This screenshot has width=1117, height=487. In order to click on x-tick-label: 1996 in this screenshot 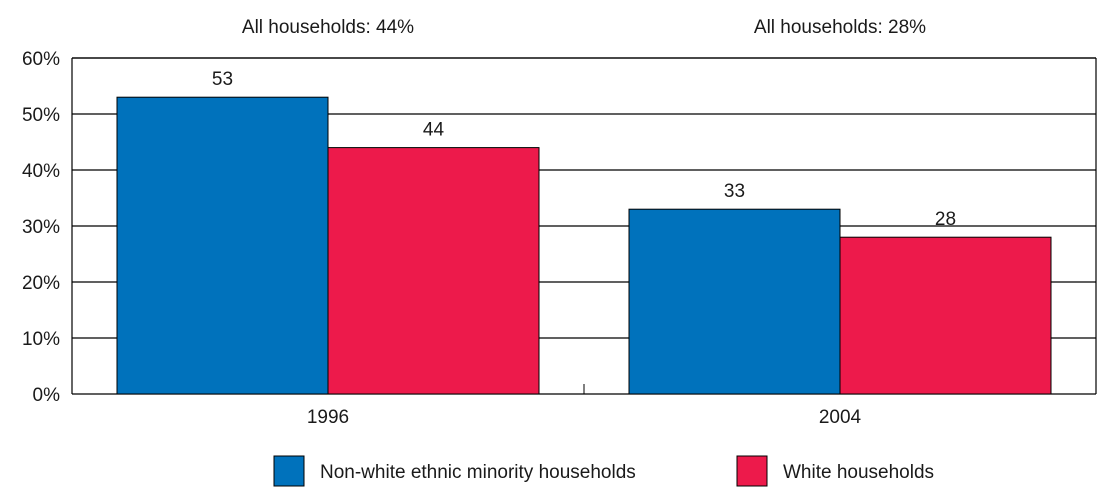, I will do `click(328, 417)`.